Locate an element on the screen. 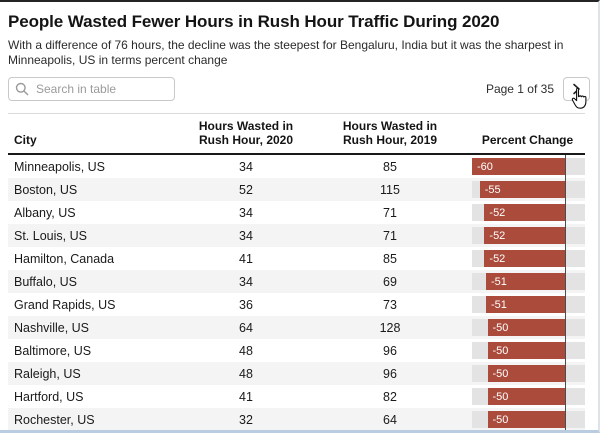 This screenshot has height=433, width=600. search-box is located at coordinates (91, 89).